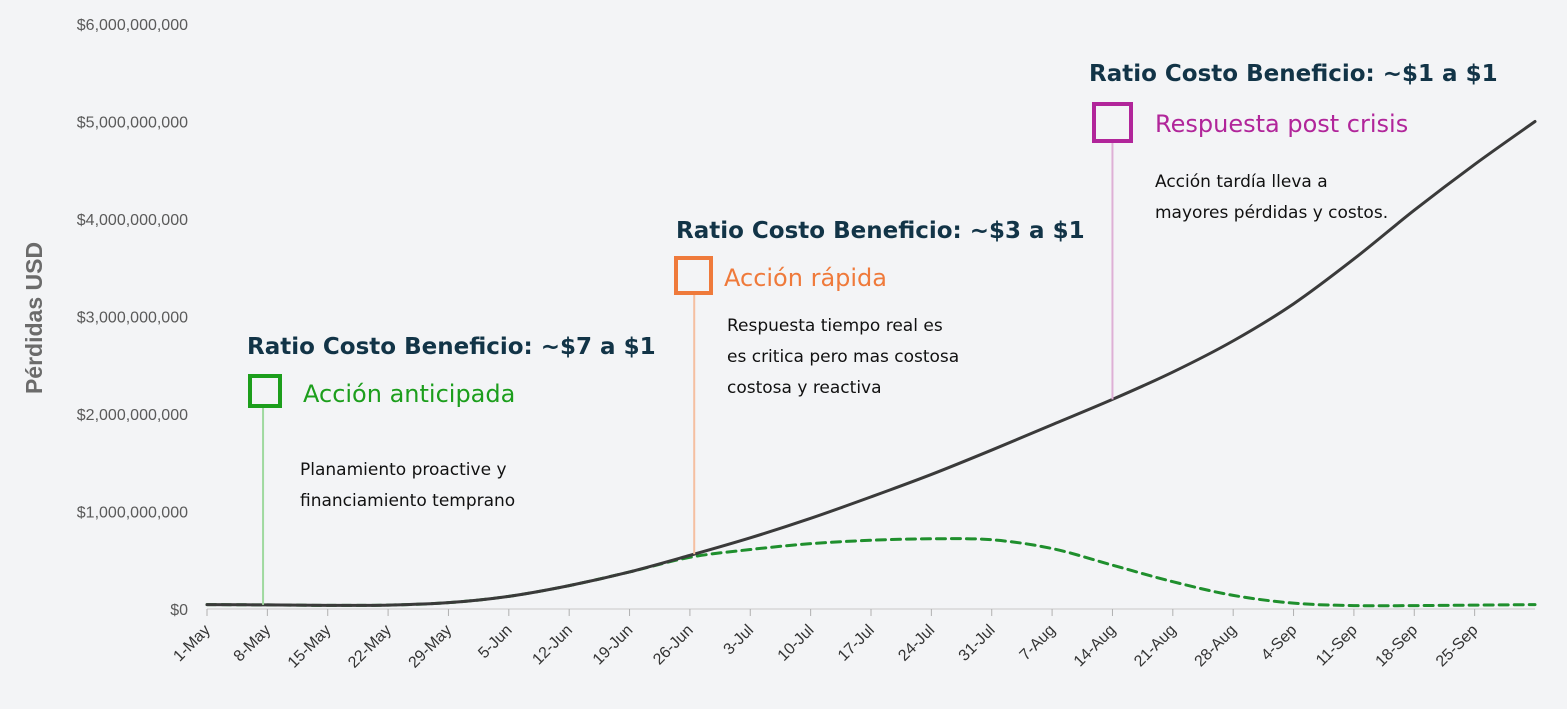 This screenshot has width=1567, height=709. Describe the element at coordinates (1216, 646) in the screenshot. I see `x-tick-label: 28-Aug` at that location.